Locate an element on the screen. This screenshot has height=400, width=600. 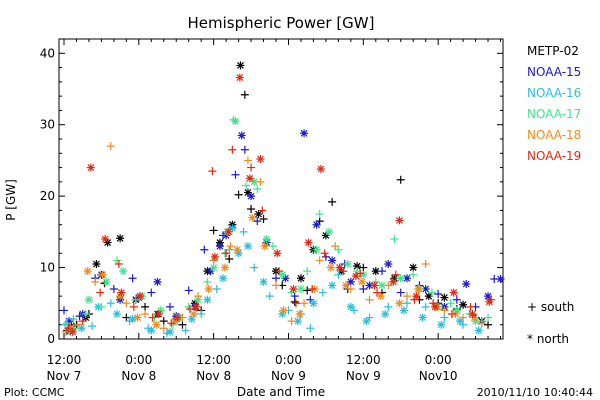
x-tick-date-label: Nov10 is located at coordinates (438, 376).